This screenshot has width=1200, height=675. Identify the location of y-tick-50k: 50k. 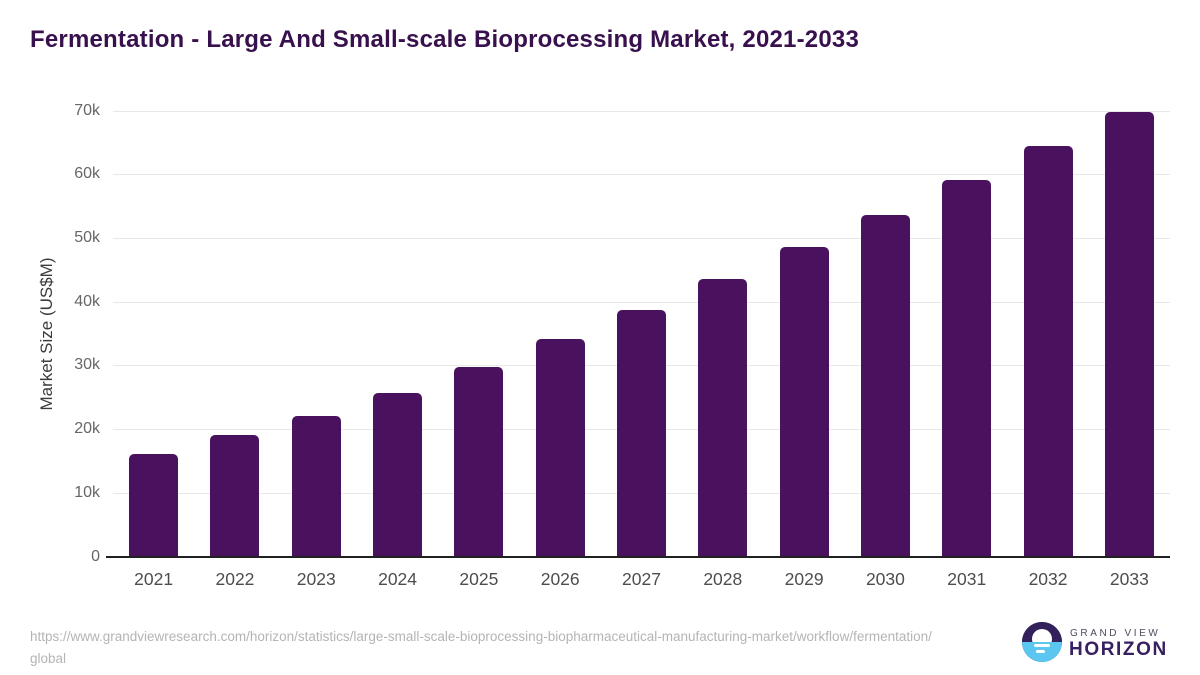
(87, 237).